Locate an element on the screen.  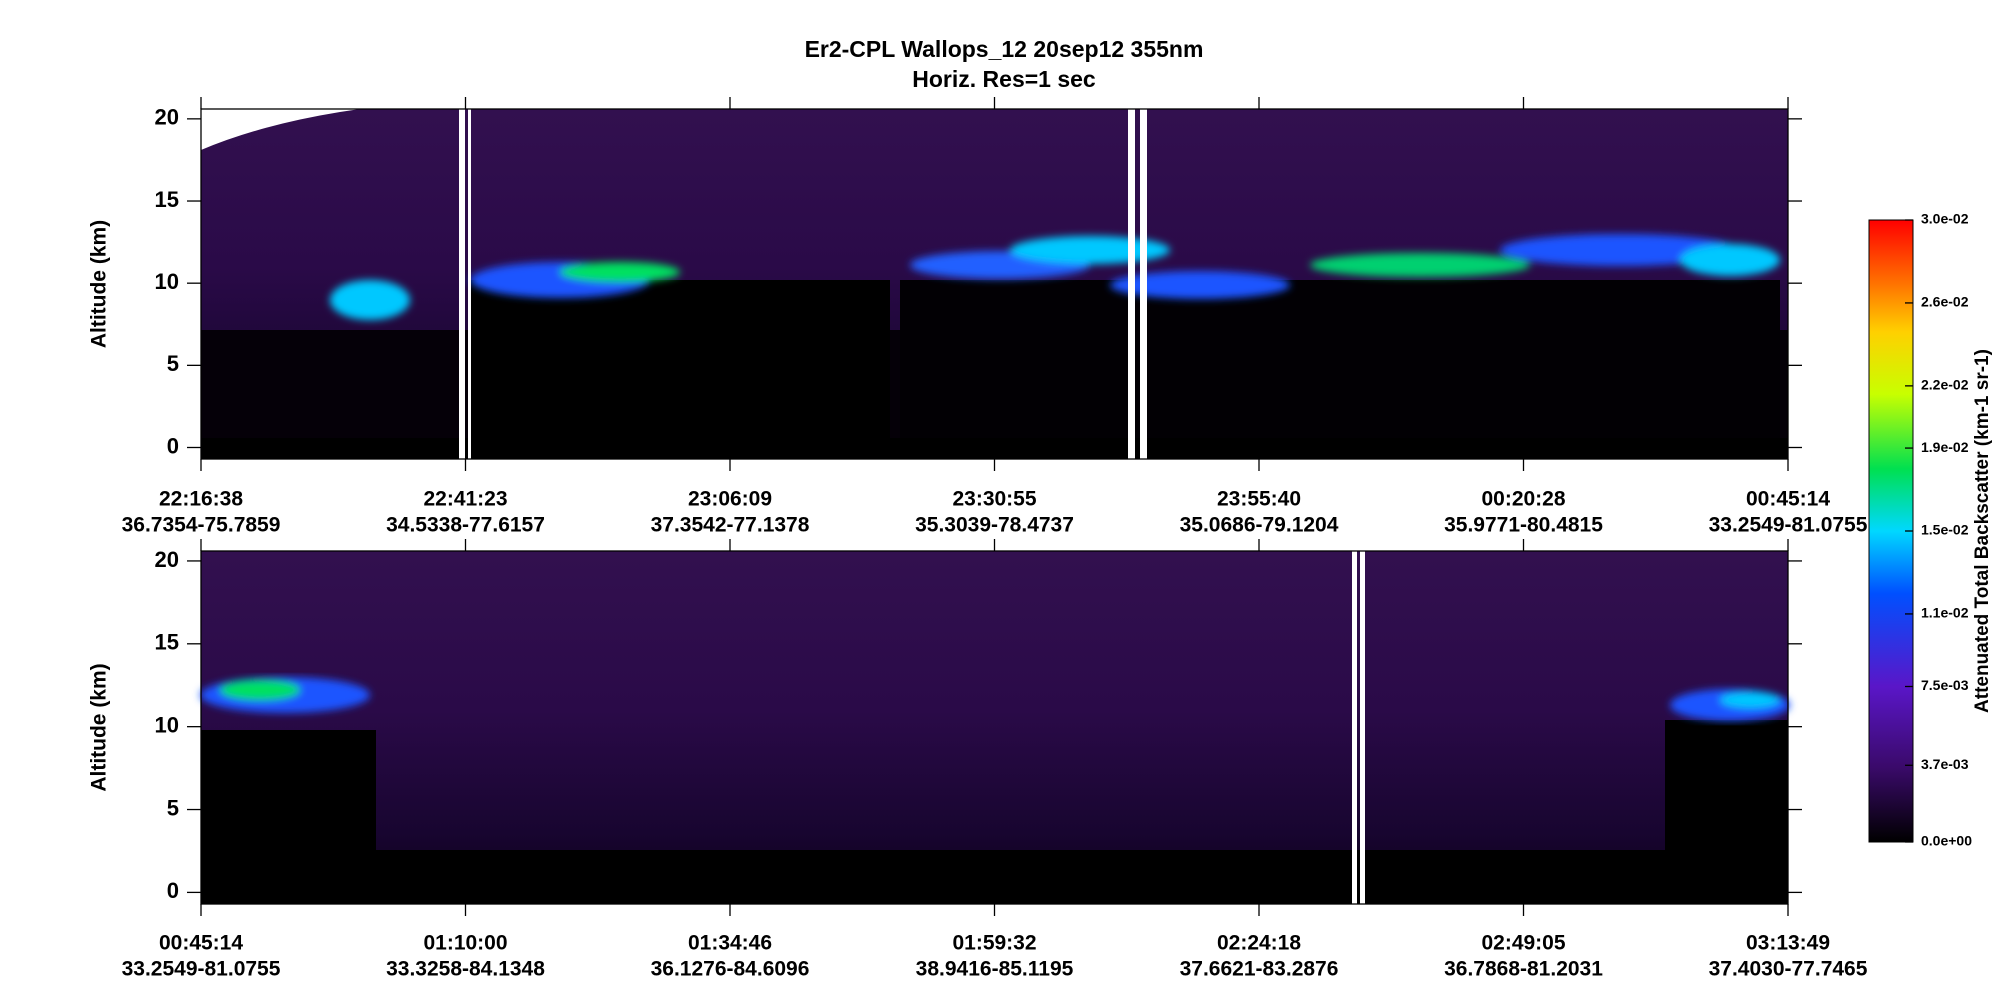
x-tick-time: 01:34:46 is located at coordinates (730, 943).